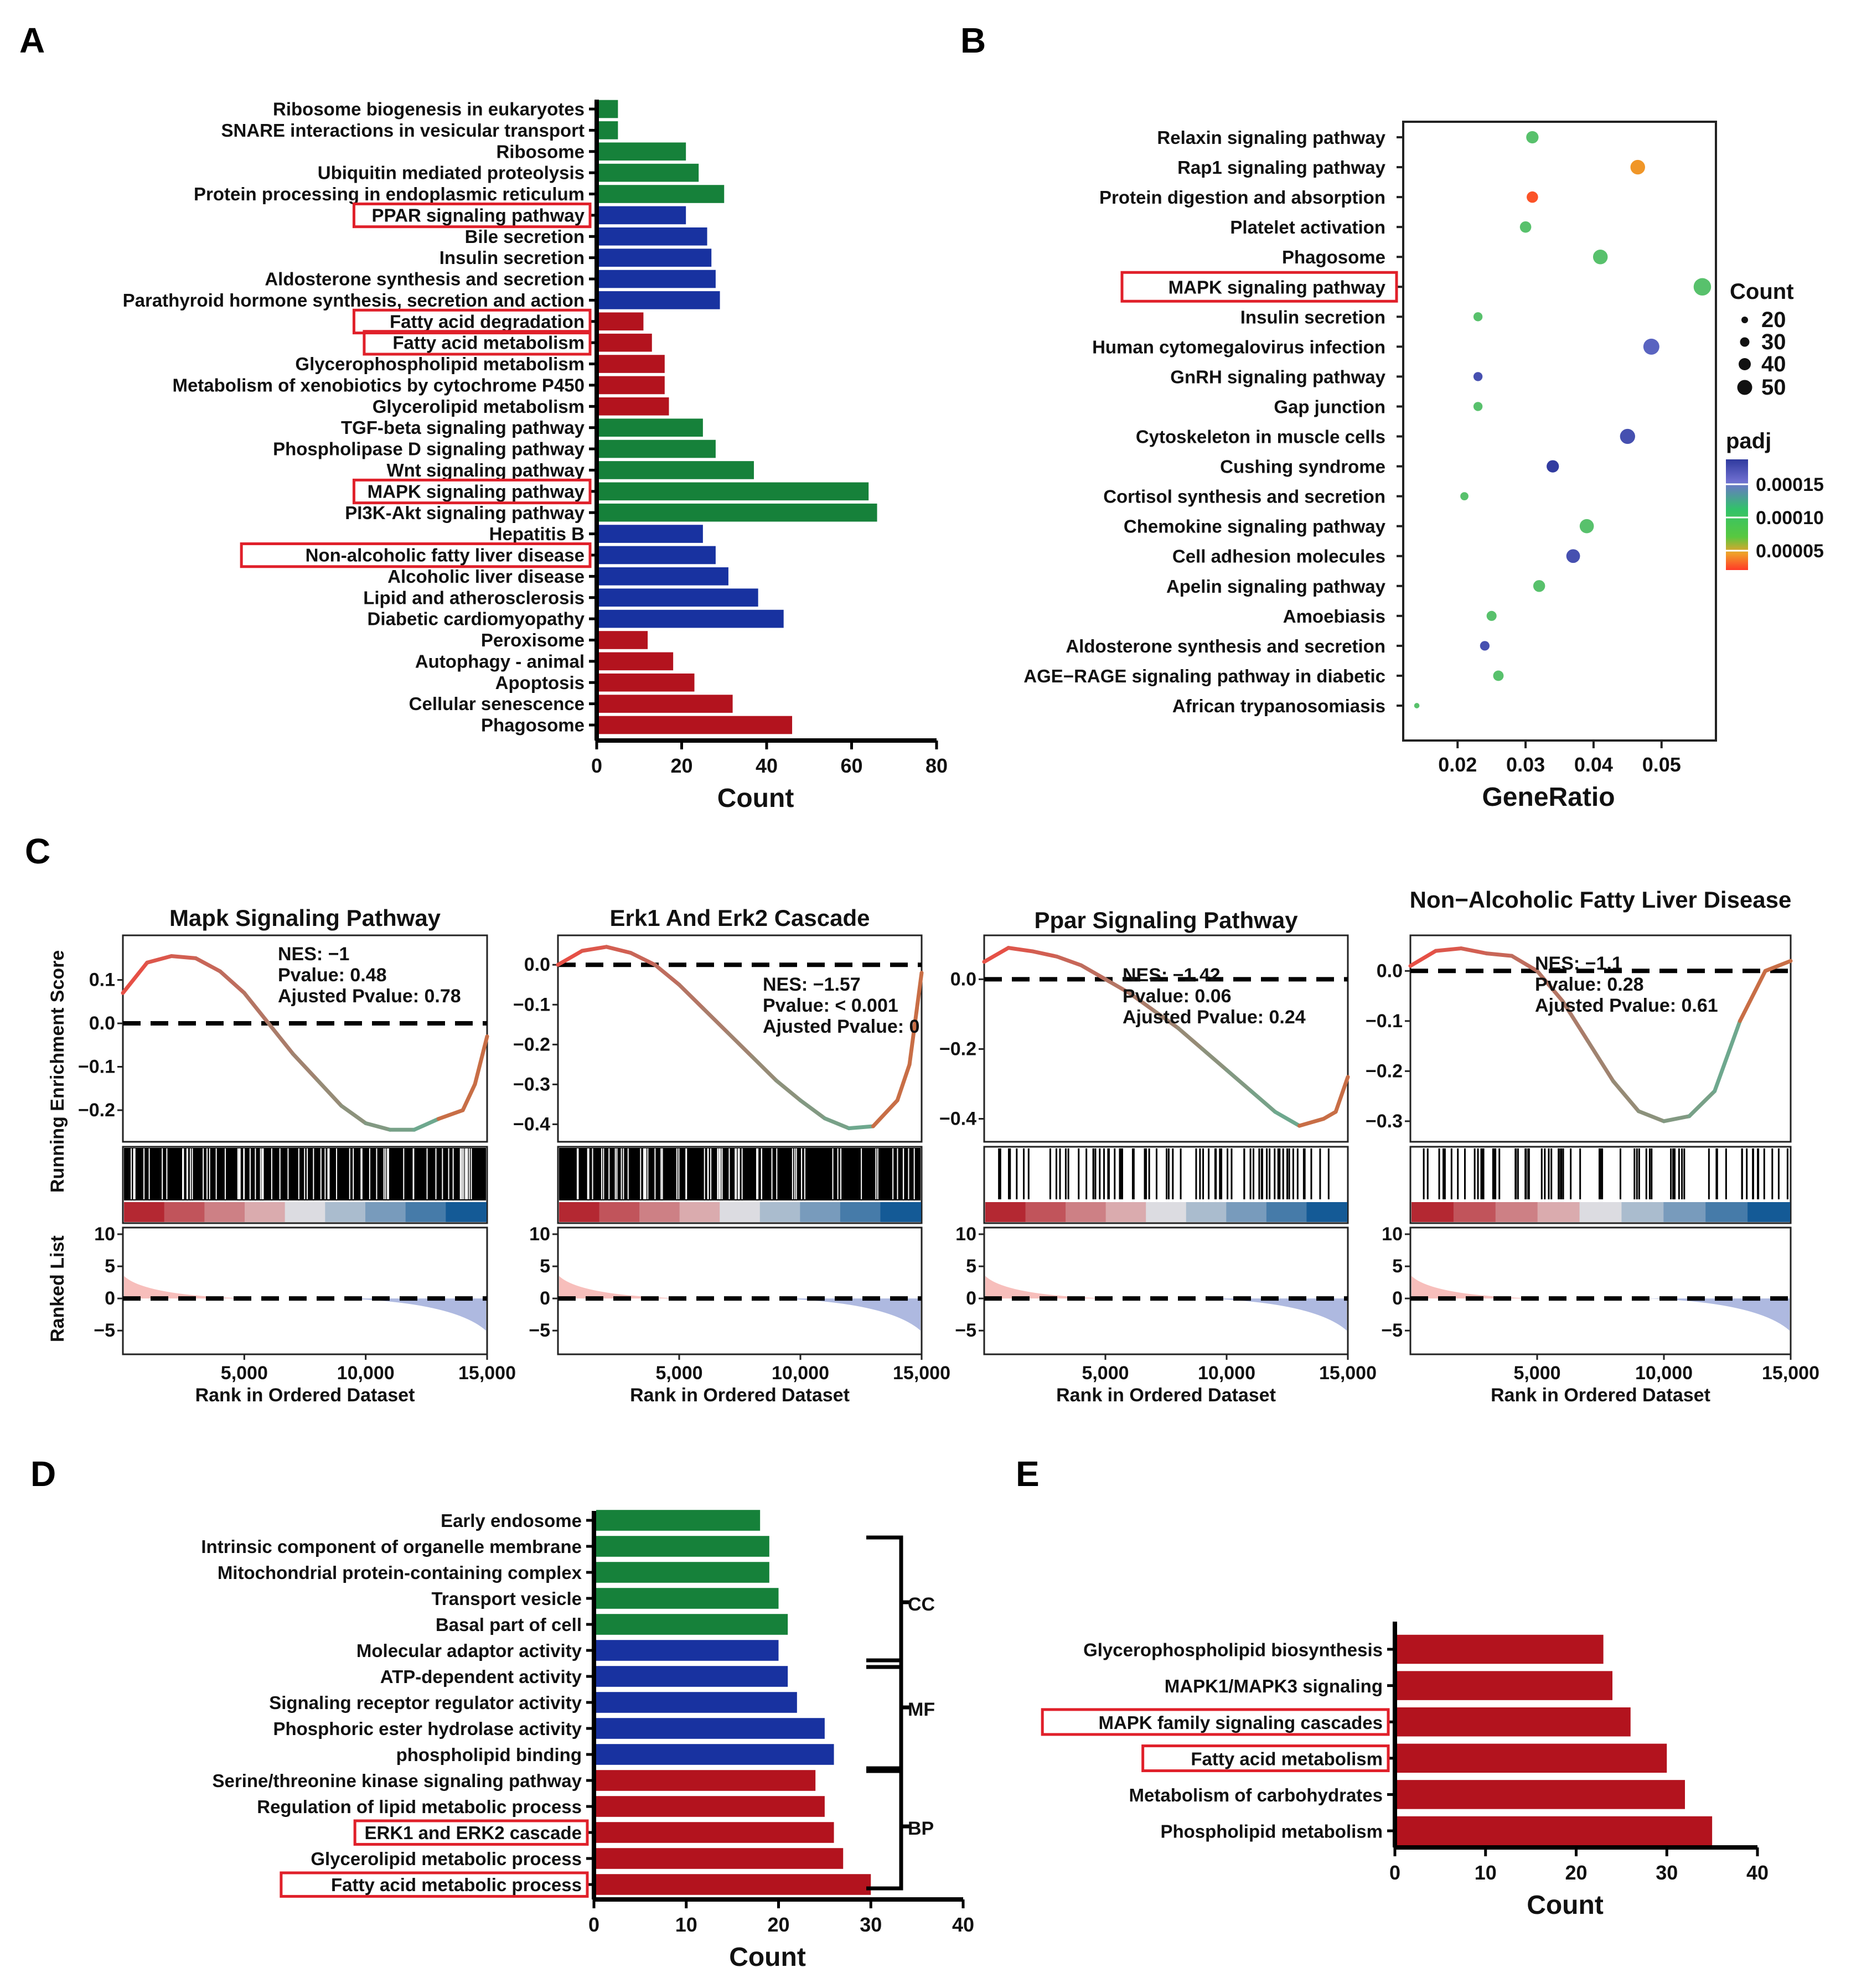  I want to click on category-label-non-alcoholic-fatty-liver-disease: Non-alcoholic fatty liver disease, so click(445, 556).